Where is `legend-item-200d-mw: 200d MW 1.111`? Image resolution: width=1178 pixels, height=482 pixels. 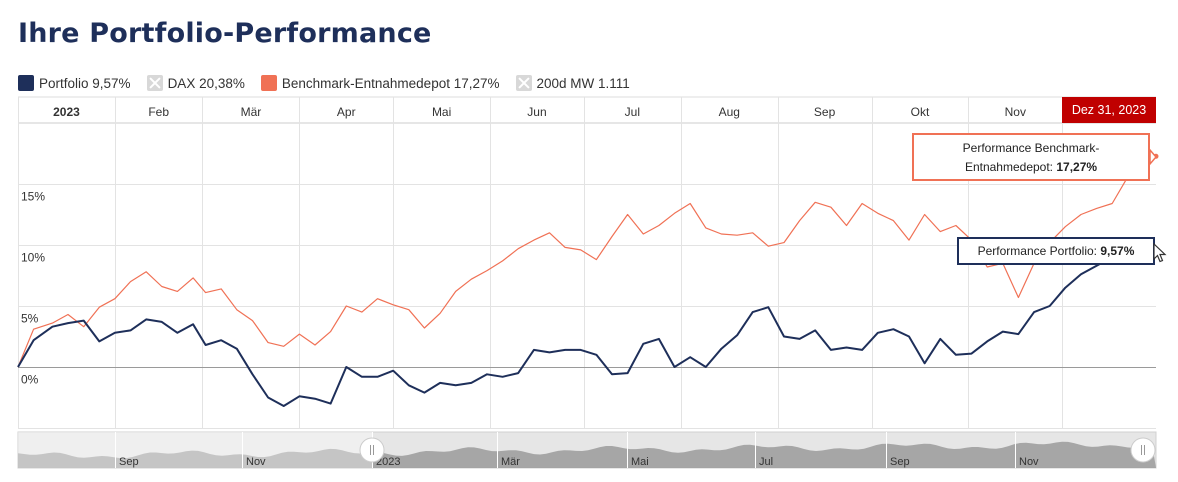 legend-item-200d-mw: 200d MW 1.111 is located at coordinates (572, 83).